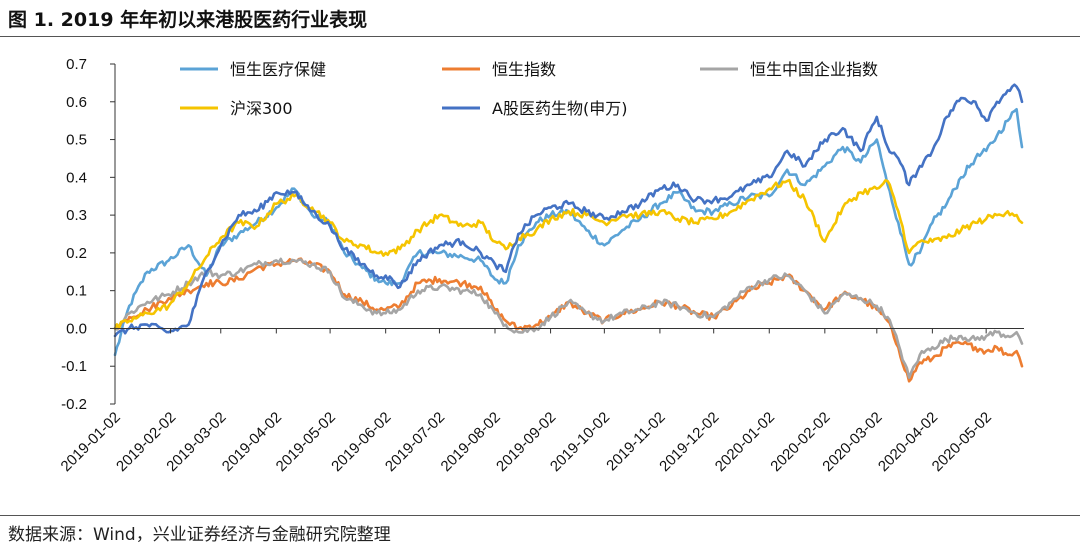 The image size is (1080, 548). Describe the element at coordinates (524, 69) in the screenshot. I see `legend-label: 恒生指数` at that location.